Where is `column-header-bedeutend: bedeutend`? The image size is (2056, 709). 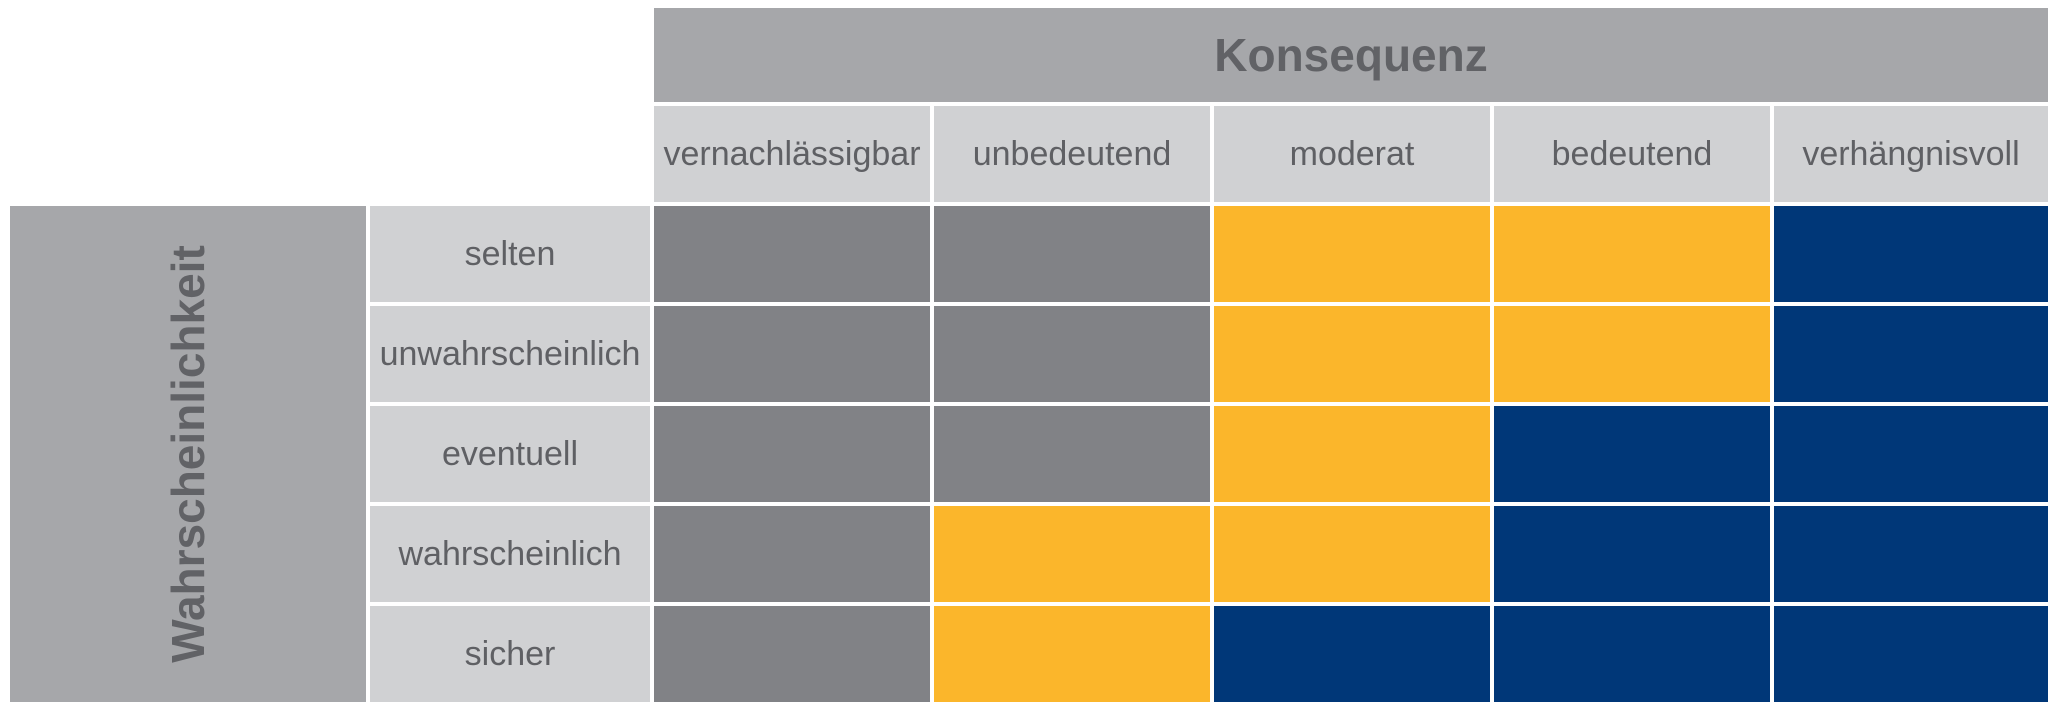 column-header-bedeutend: bedeutend is located at coordinates (1632, 154).